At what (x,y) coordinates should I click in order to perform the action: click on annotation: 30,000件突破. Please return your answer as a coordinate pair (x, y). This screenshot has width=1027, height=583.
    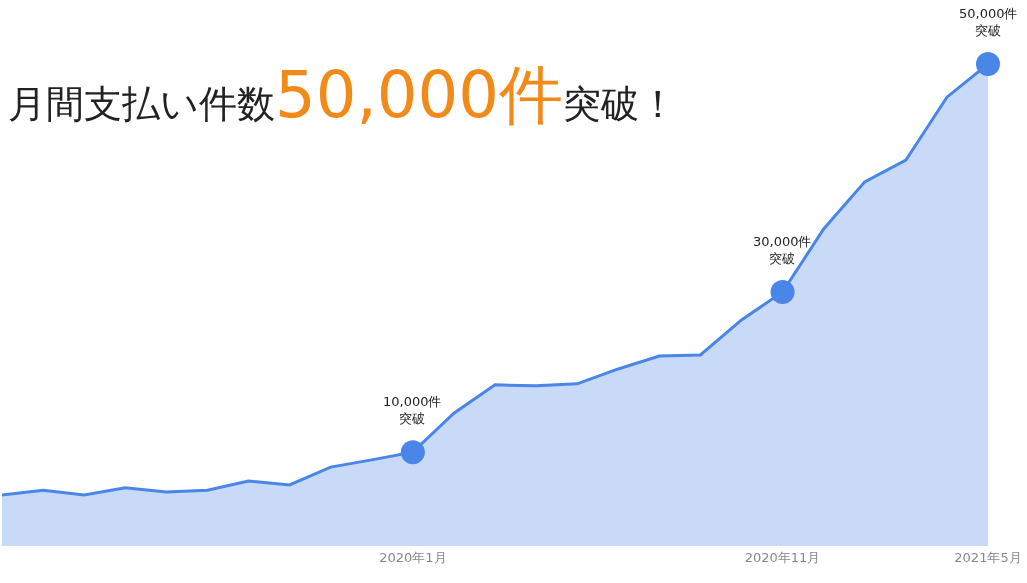
    Looking at the image, I should click on (782, 250).